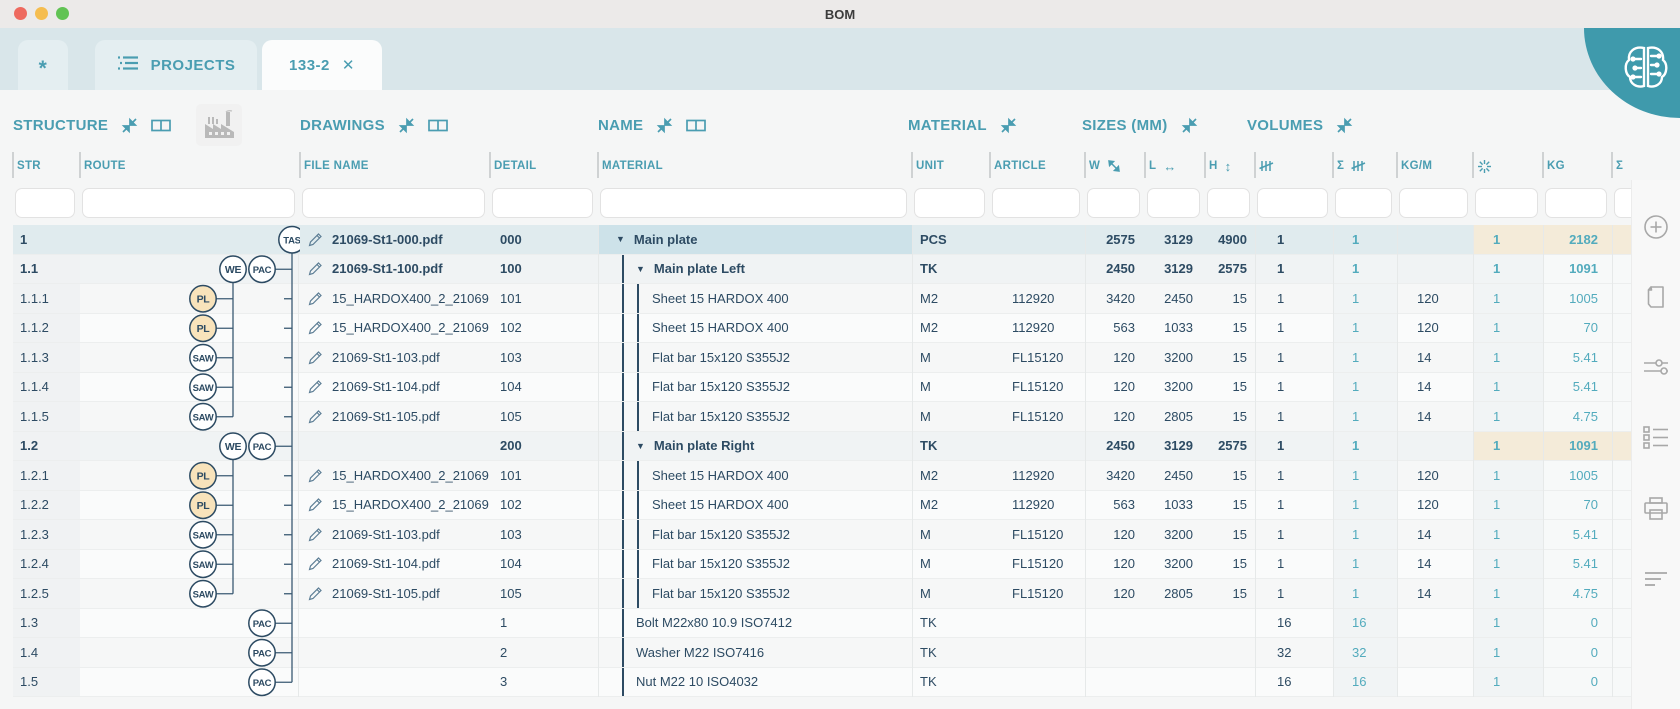 This screenshot has height=709, width=1680. Describe the element at coordinates (544, 387) in the screenshot. I see `cell-detail: 104` at that location.